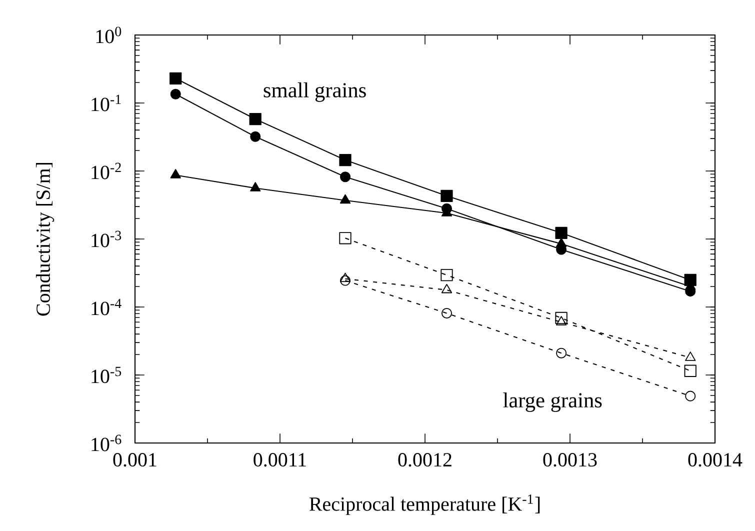 The image size is (755, 531). I want to click on annotation: small grains, so click(315, 92).